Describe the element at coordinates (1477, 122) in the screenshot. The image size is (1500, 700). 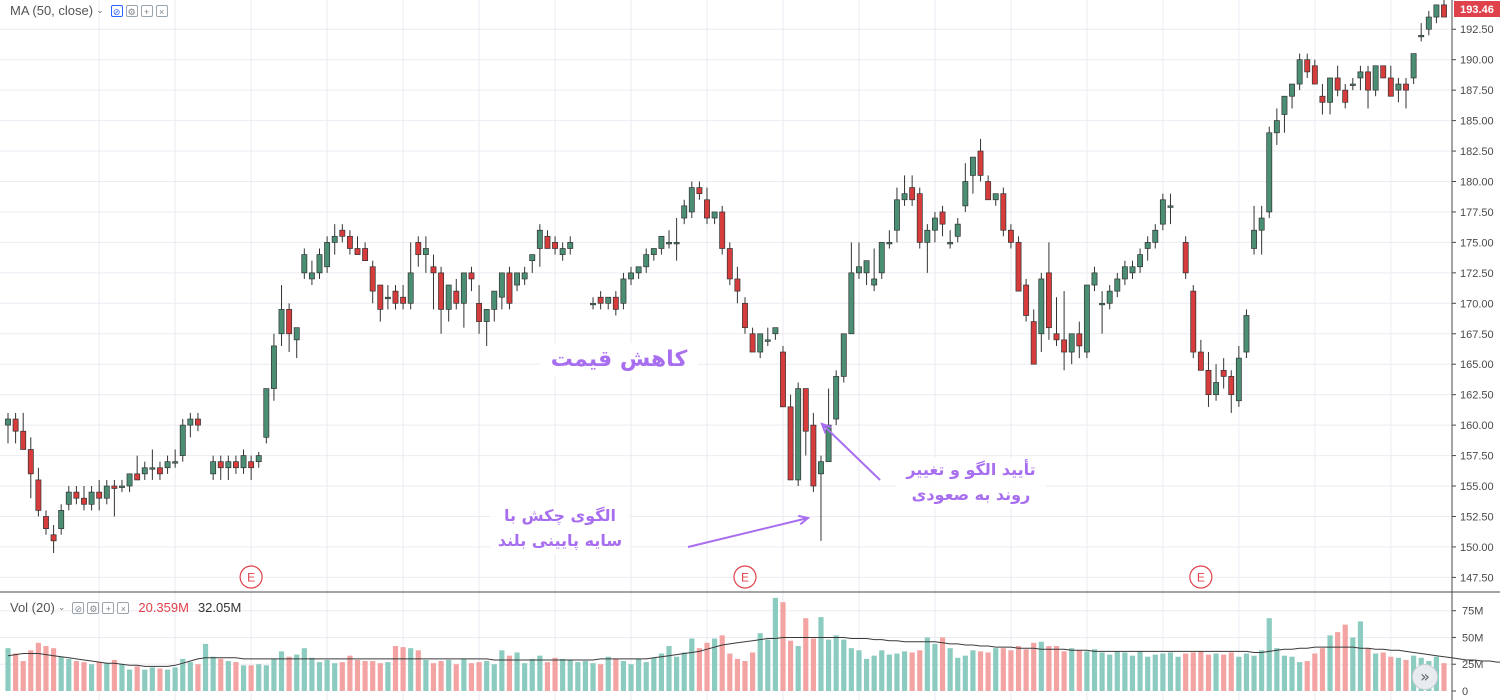
I see `price-axis-label: 185.00` at that location.